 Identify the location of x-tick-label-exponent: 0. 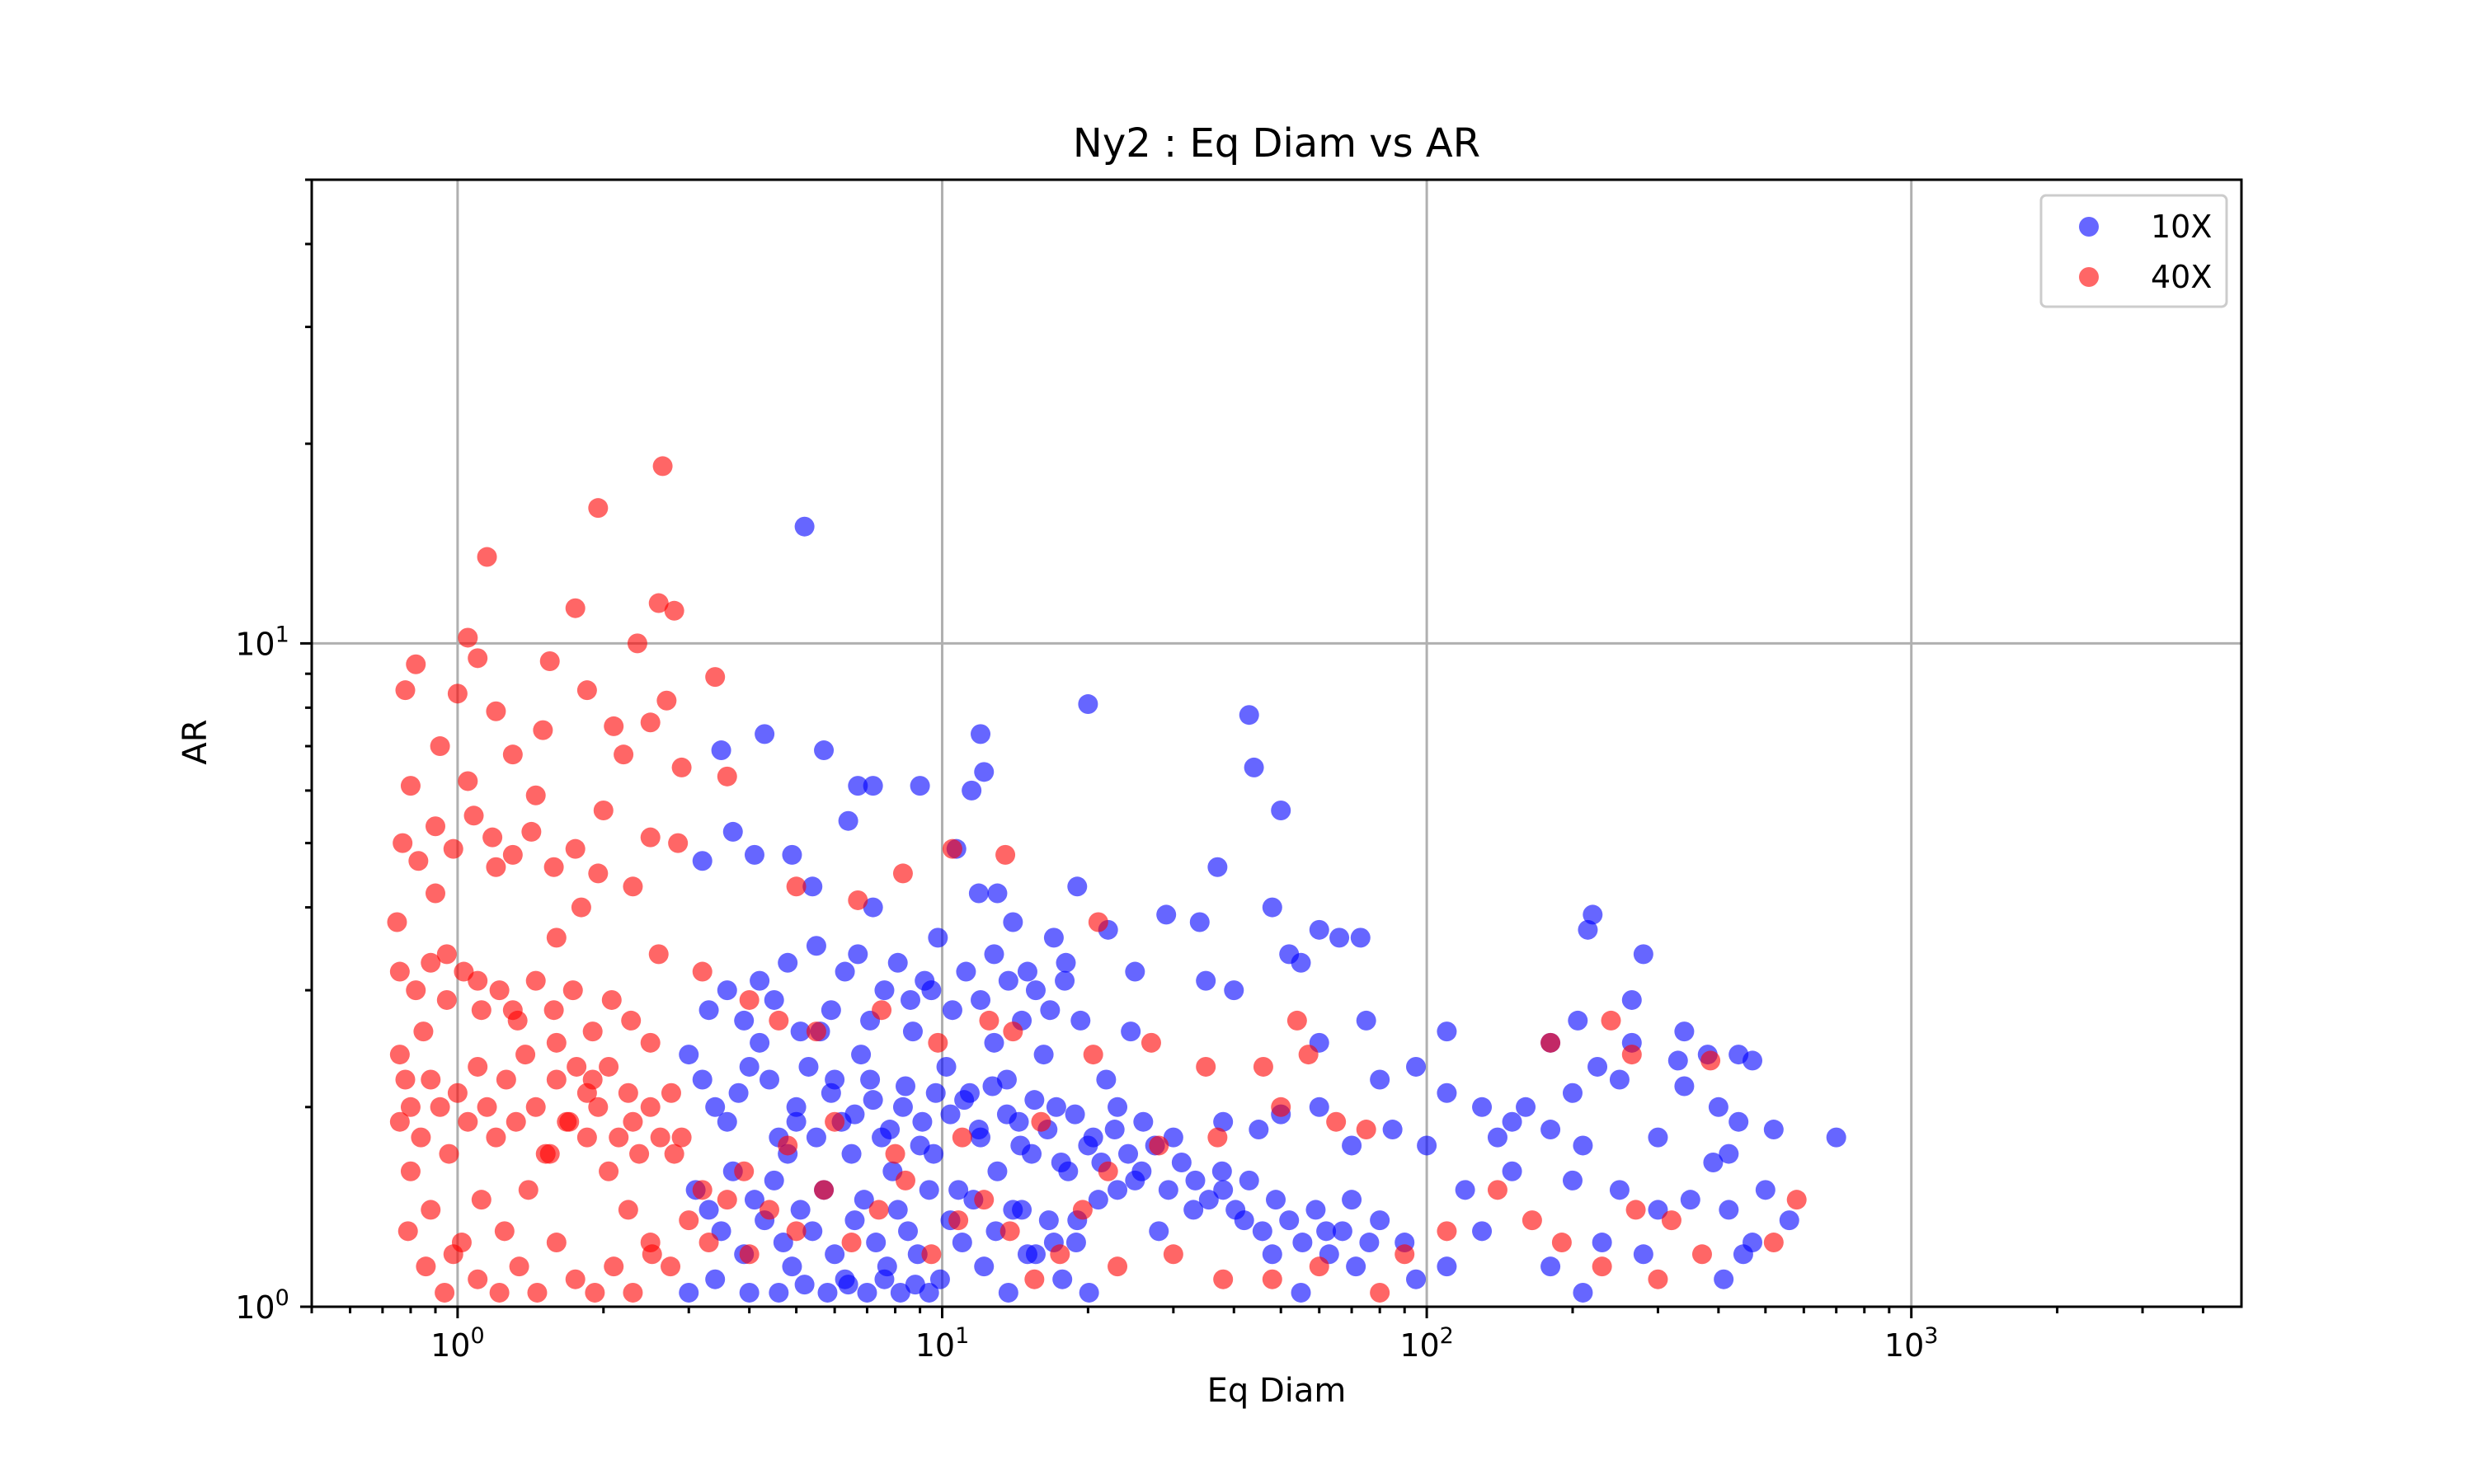
(477, 1336).